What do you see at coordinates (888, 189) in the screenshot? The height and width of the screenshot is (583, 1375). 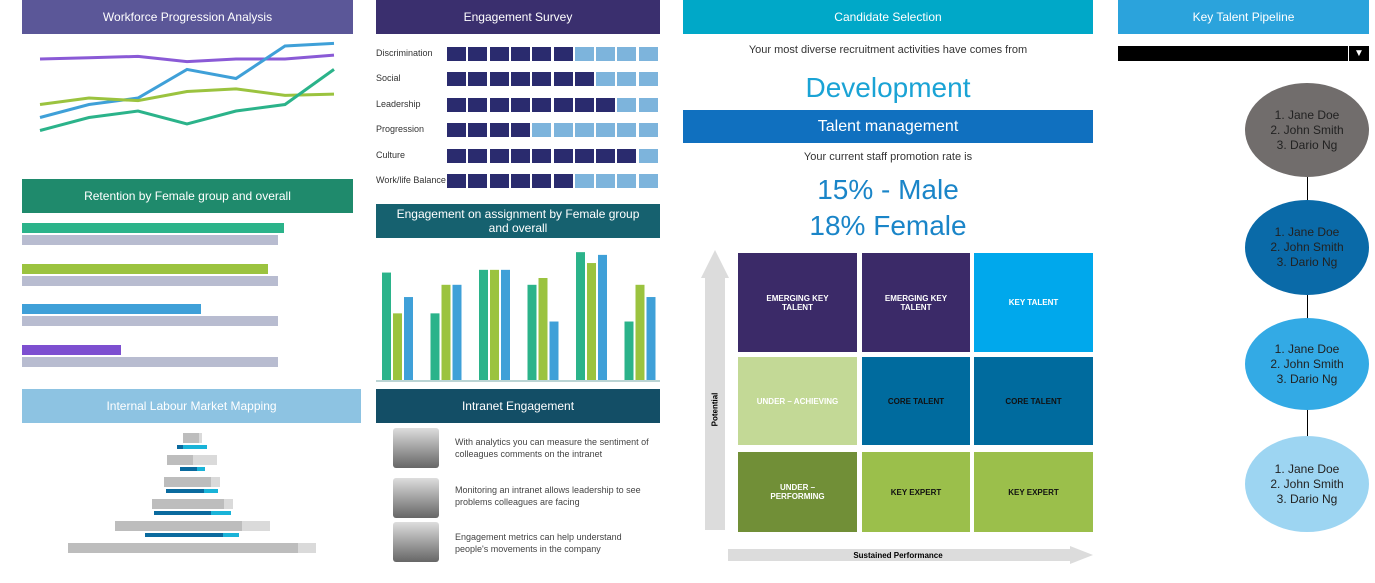 I see `male-rate: 15% - Male` at bounding box center [888, 189].